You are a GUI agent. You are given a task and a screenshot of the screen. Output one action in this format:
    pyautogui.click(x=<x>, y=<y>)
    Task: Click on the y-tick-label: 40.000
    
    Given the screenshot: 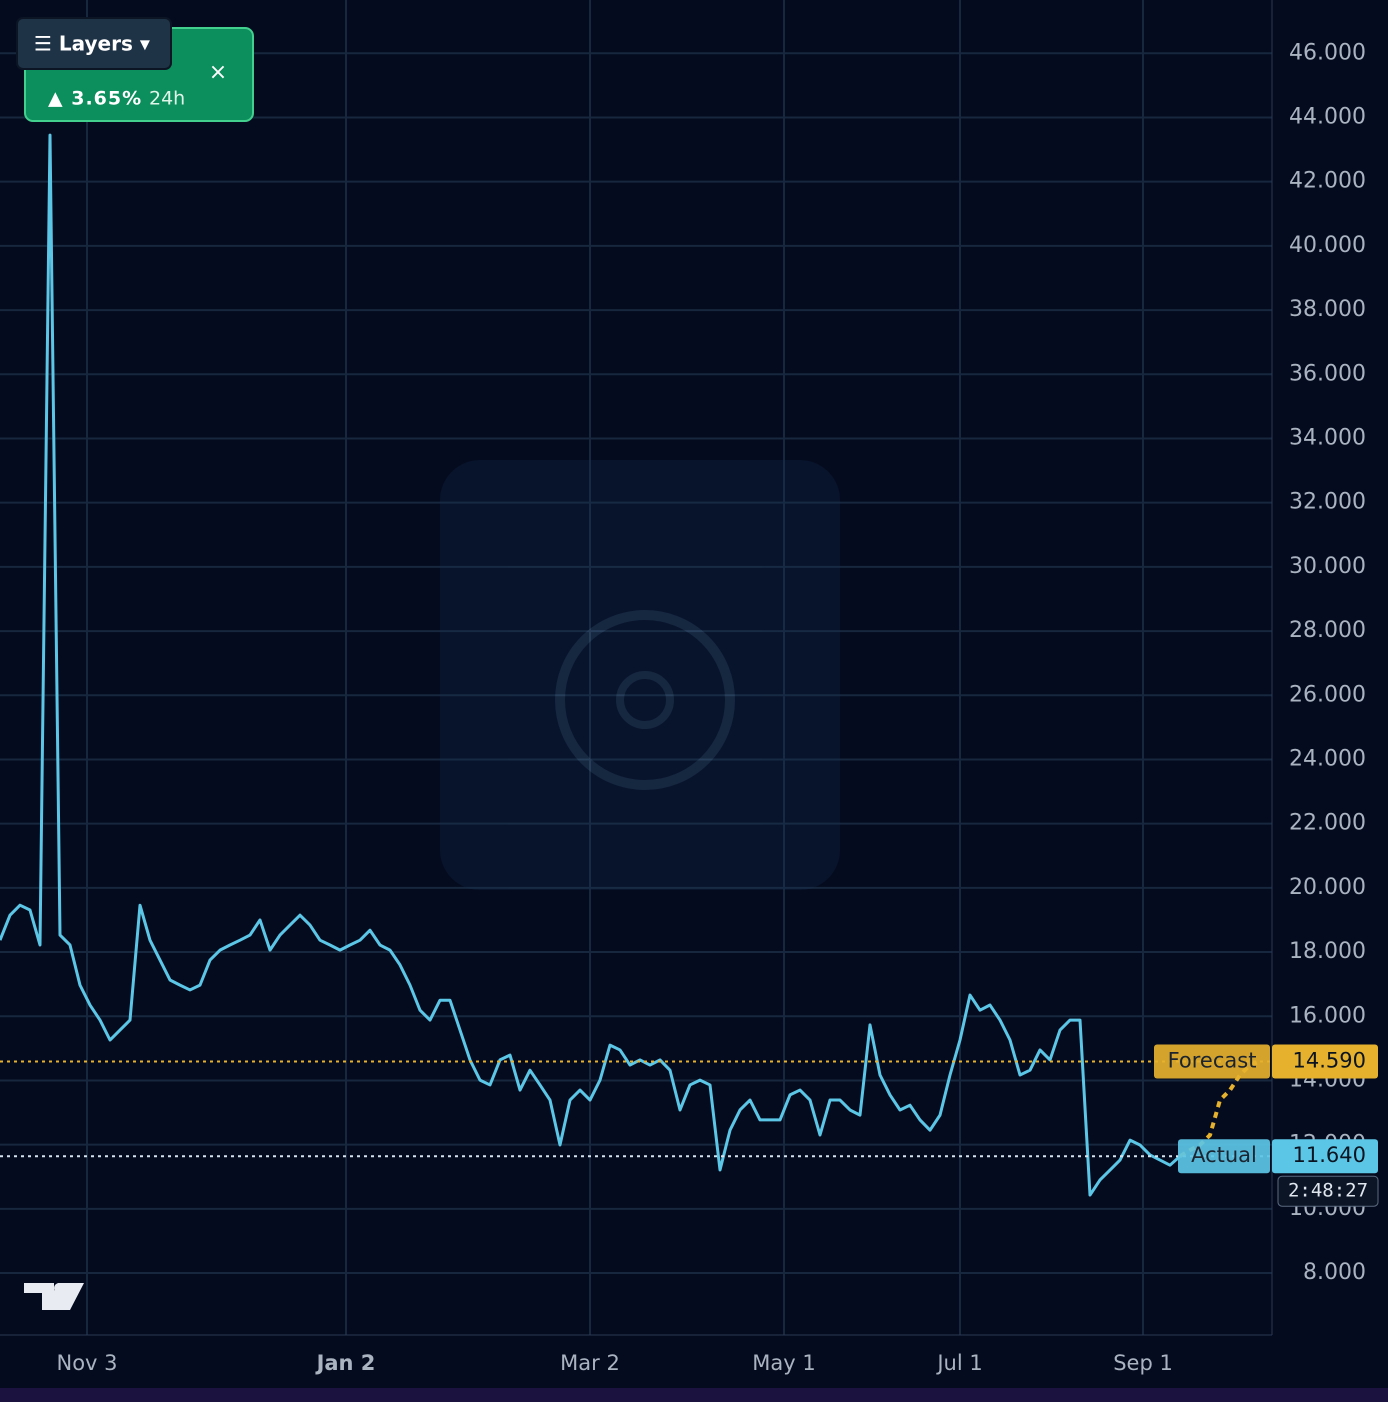 What is the action you would take?
    pyautogui.click(x=1327, y=245)
    